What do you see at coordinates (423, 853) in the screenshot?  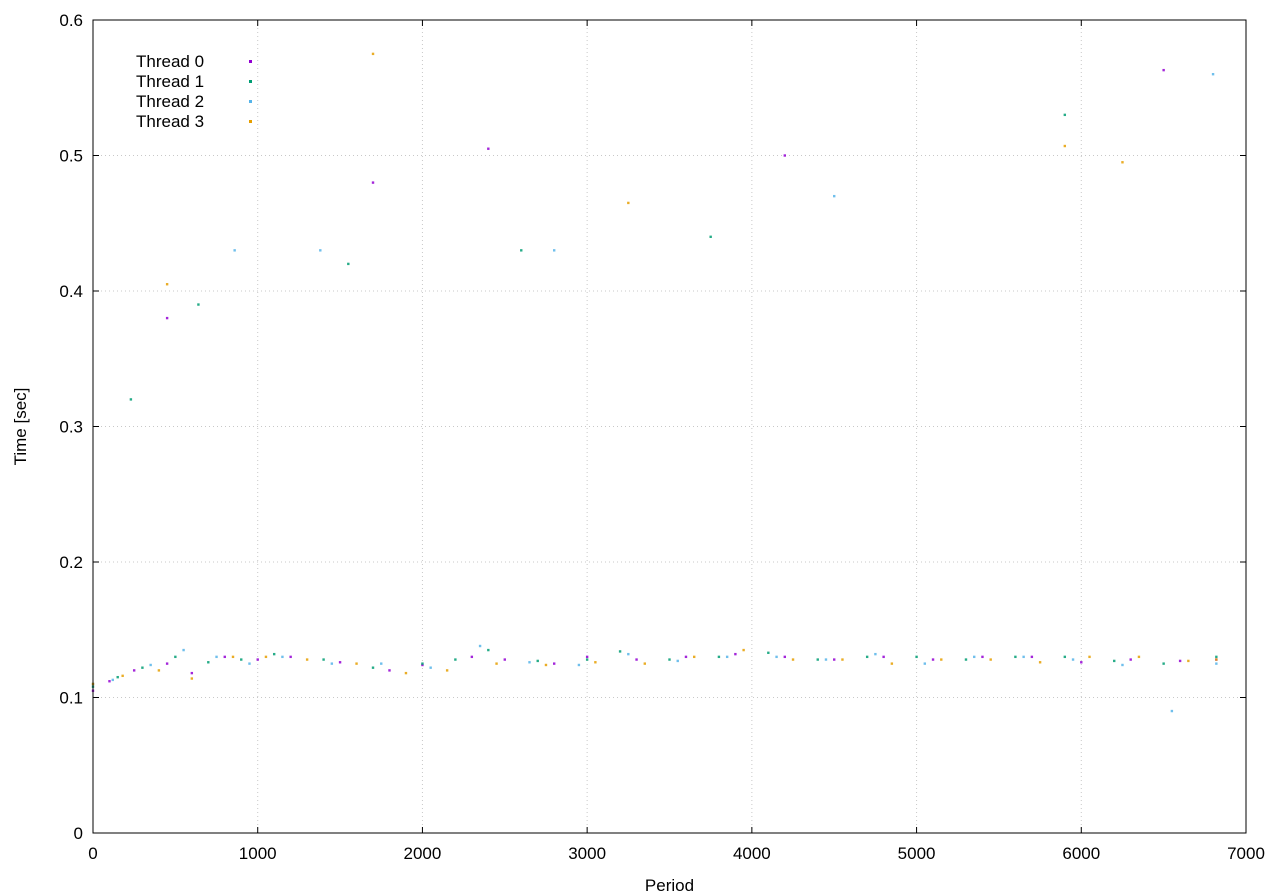 I see `x-tick-label: 2000` at bounding box center [423, 853].